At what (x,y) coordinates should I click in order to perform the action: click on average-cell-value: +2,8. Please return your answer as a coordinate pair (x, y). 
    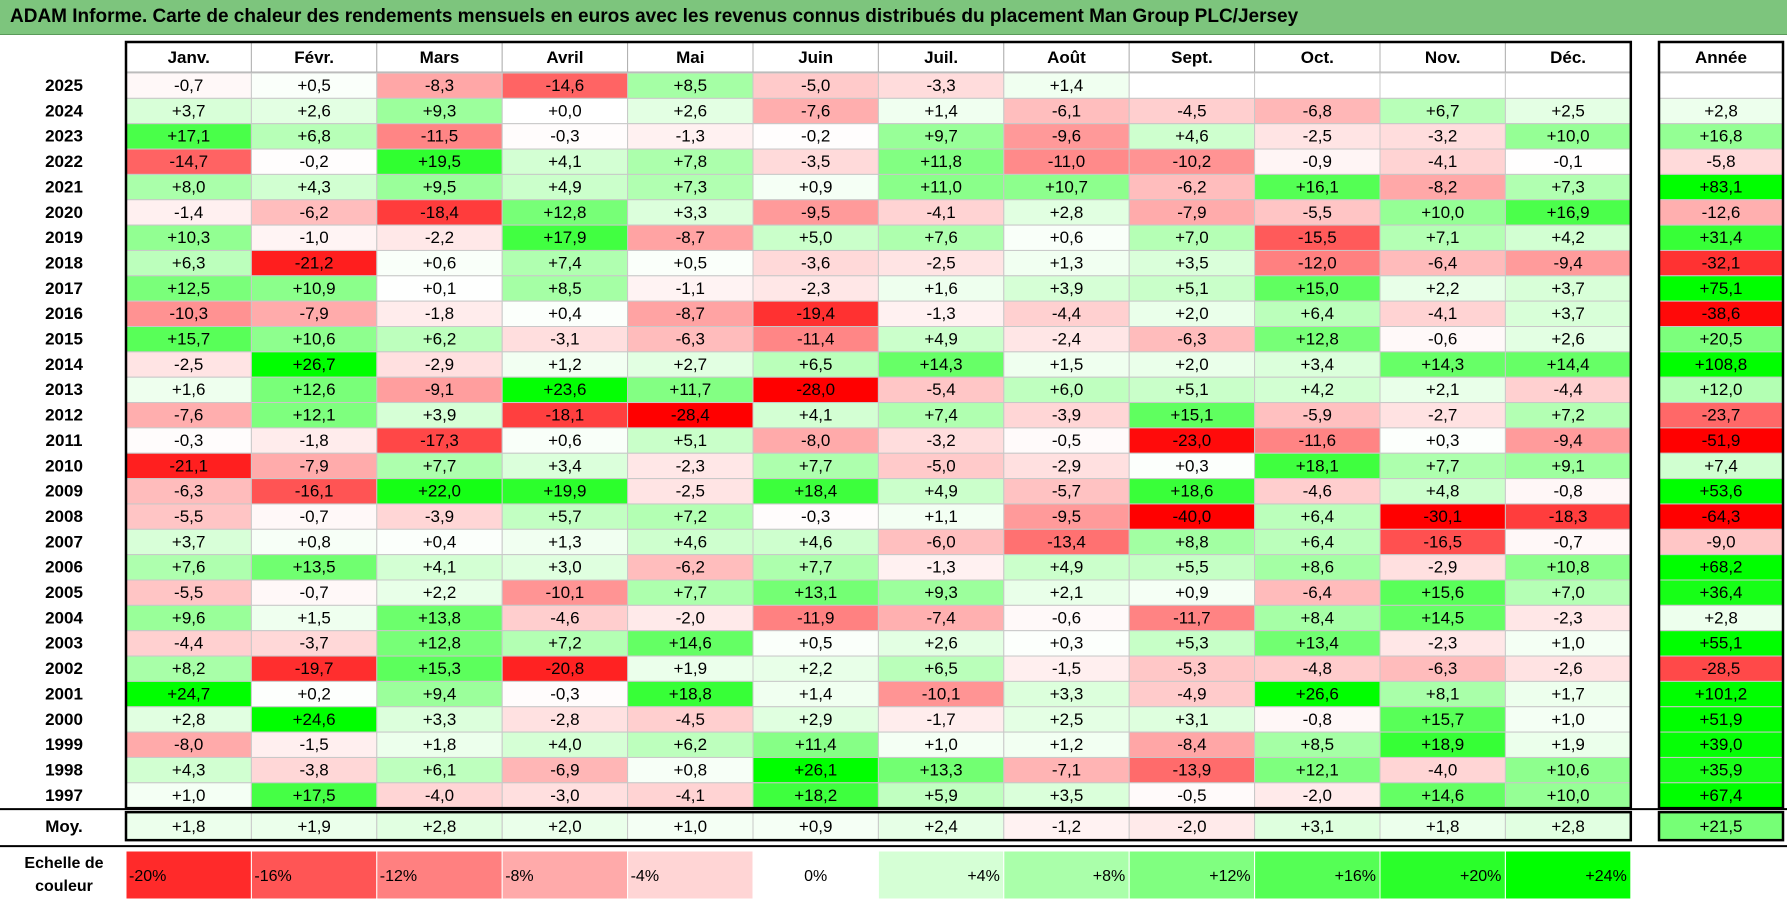
    Looking at the image, I should click on (1568, 826).